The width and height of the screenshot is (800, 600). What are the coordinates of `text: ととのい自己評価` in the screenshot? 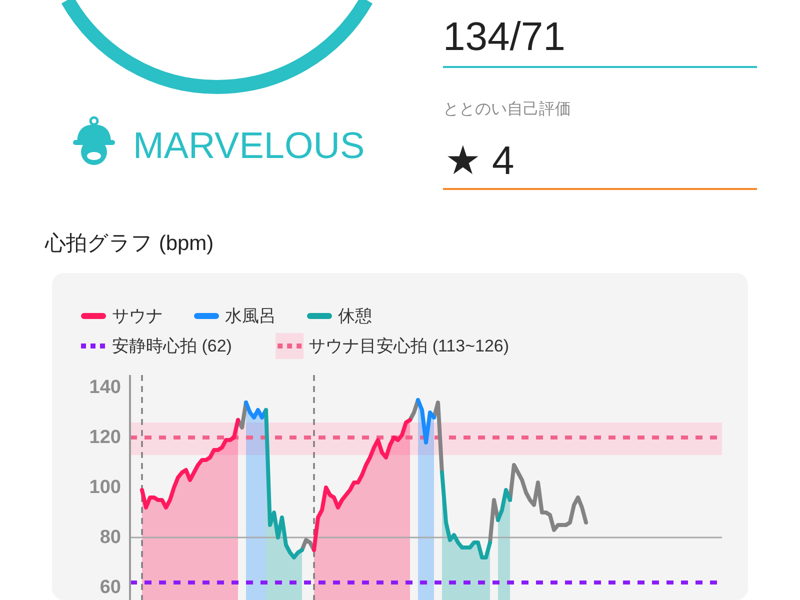 It's located at (507, 109).